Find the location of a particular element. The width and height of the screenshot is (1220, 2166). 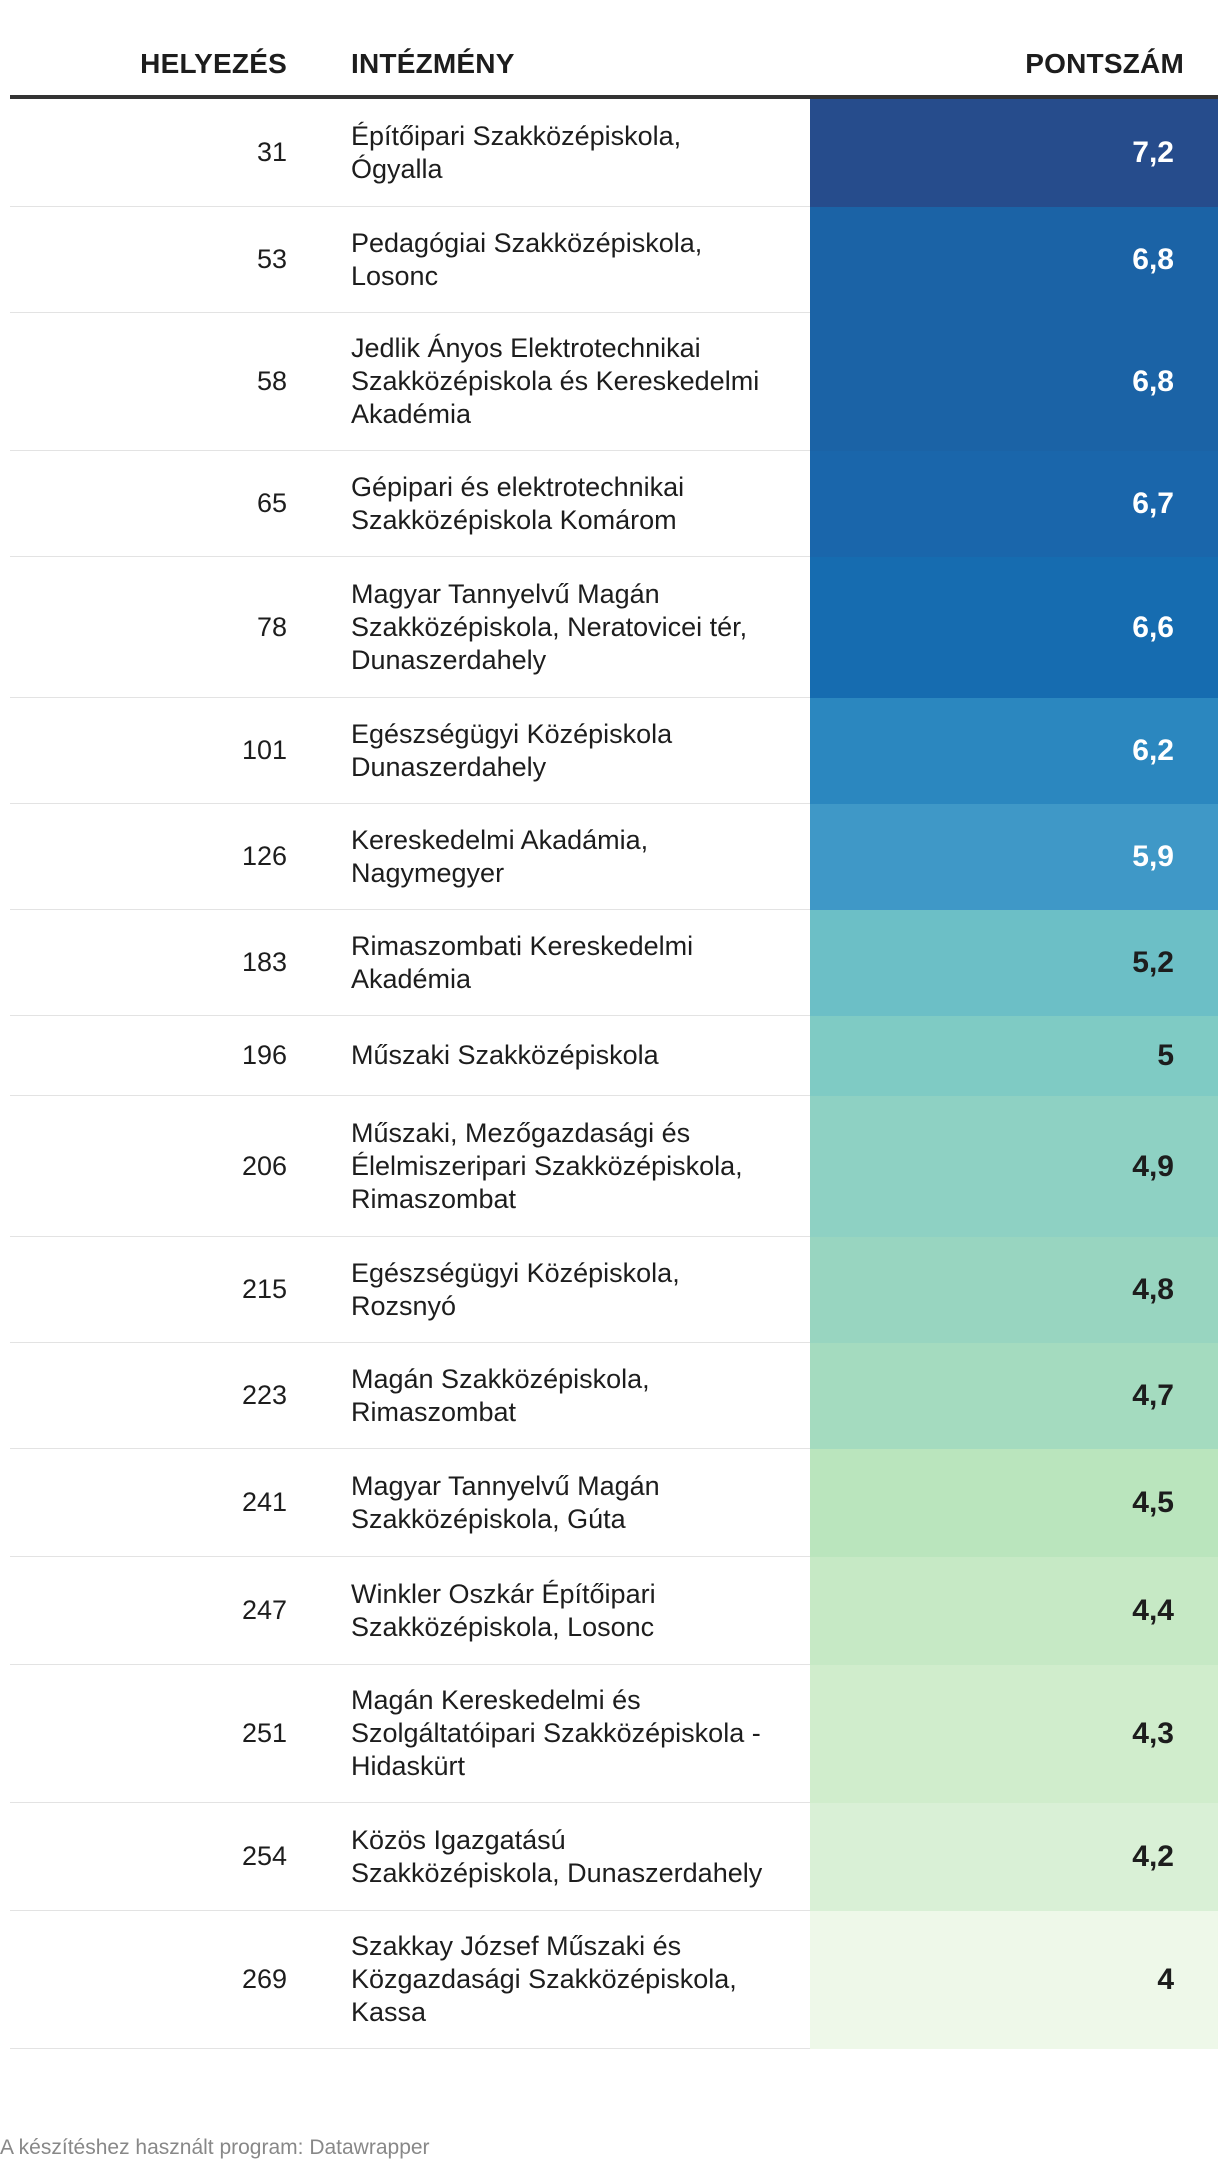

score-cell: 6,6 is located at coordinates (1014, 627).